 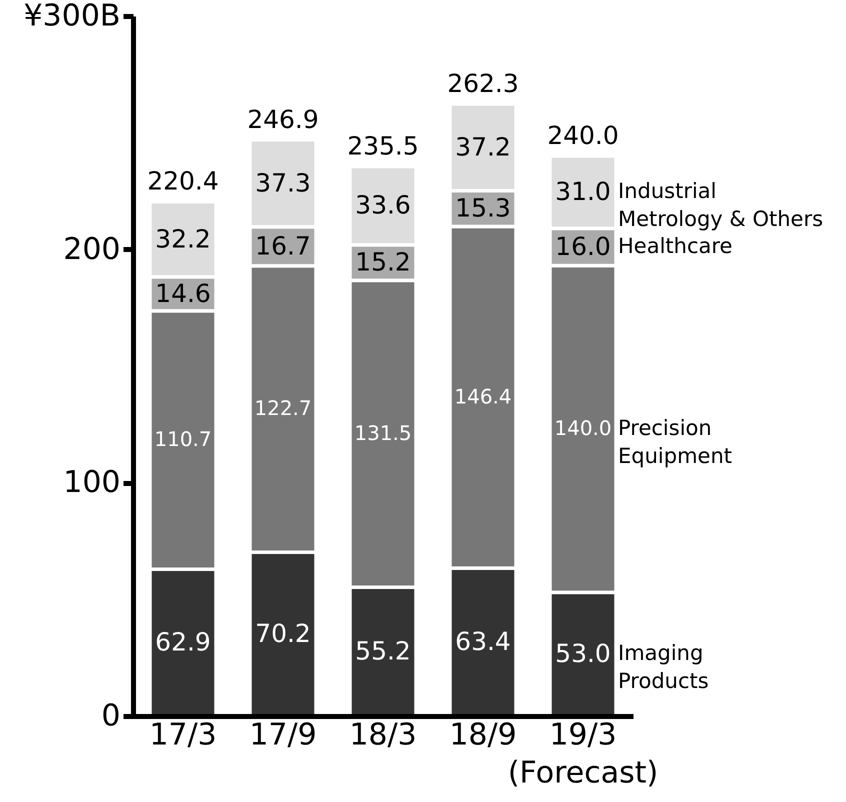 What do you see at coordinates (283, 245) in the screenshot?
I see `data-label: 16.7` at bounding box center [283, 245].